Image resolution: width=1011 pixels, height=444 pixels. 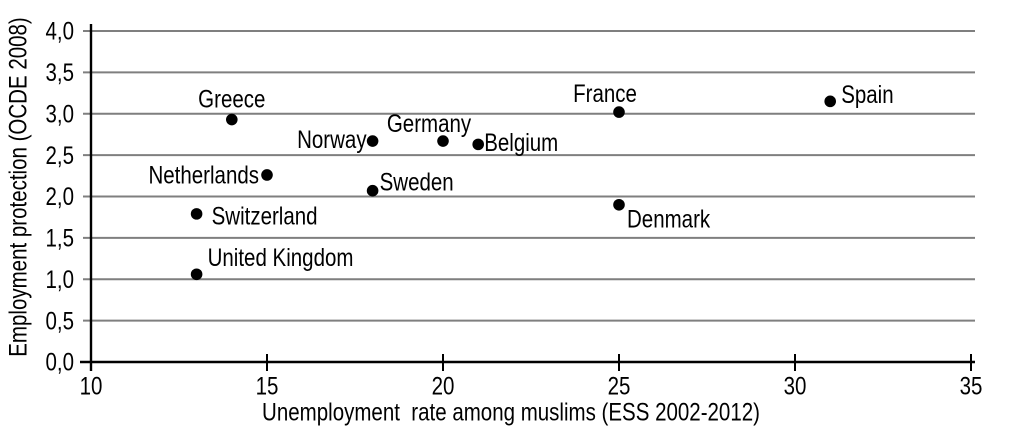 I want to click on data-point-switzerland, so click(x=196, y=214).